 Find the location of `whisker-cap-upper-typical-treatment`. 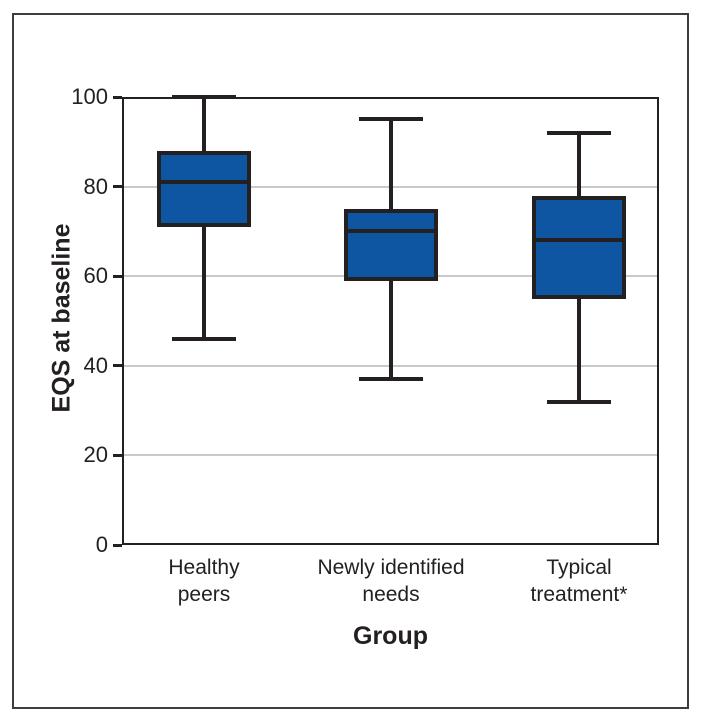

whisker-cap-upper-typical-treatment is located at coordinates (579, 132).